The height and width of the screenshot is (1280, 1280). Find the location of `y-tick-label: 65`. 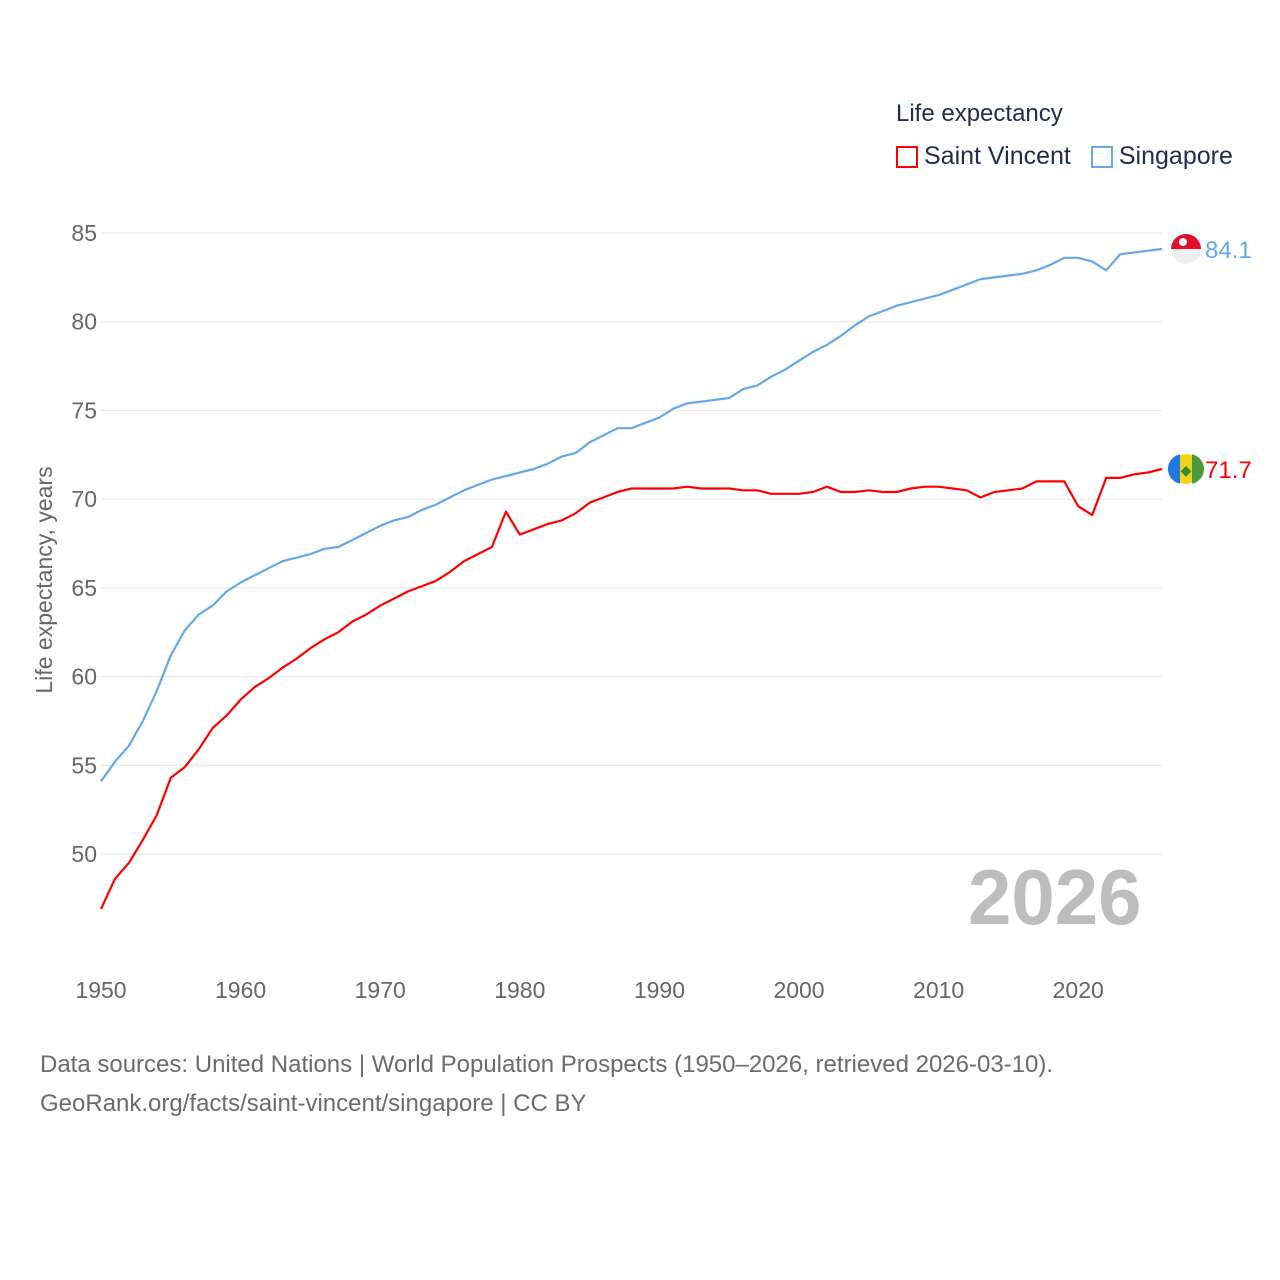

y-tick-label: 65 is located at coordinates (84, 588).